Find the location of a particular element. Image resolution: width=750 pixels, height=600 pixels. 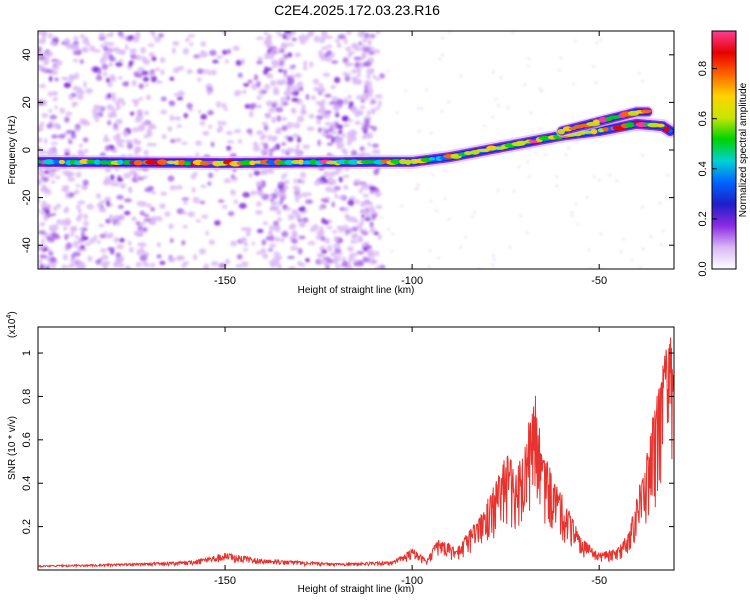

colorbar-tick-label: 0.0 is located at coordinates (703, 268).